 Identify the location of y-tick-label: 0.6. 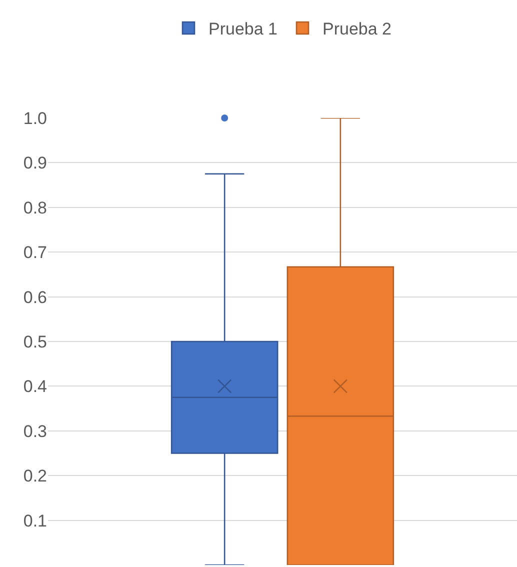
(35, 297).